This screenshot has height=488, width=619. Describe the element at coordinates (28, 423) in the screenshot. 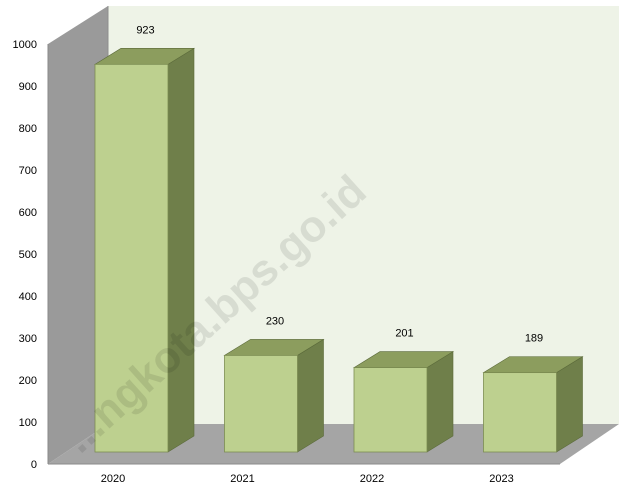

I see `y-tick-label: 100` at that location.